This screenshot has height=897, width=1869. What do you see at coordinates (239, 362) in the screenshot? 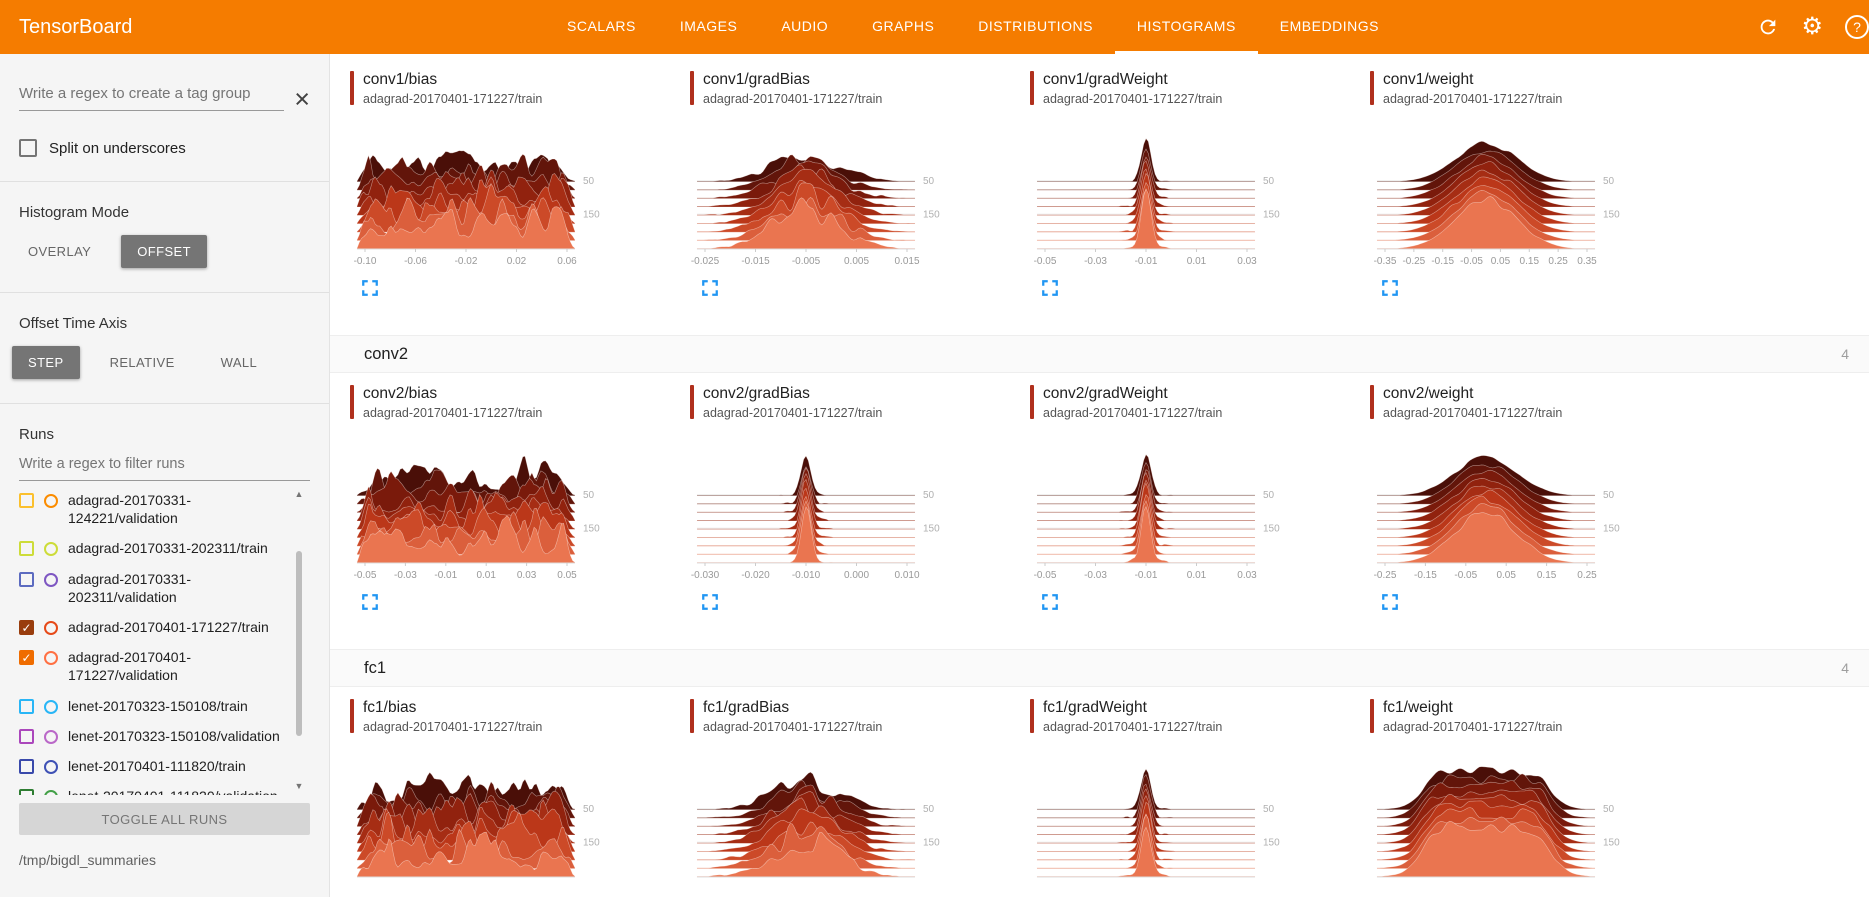
I see `offset-axis-wall-button: WALL` at bounding box center [239, 362].